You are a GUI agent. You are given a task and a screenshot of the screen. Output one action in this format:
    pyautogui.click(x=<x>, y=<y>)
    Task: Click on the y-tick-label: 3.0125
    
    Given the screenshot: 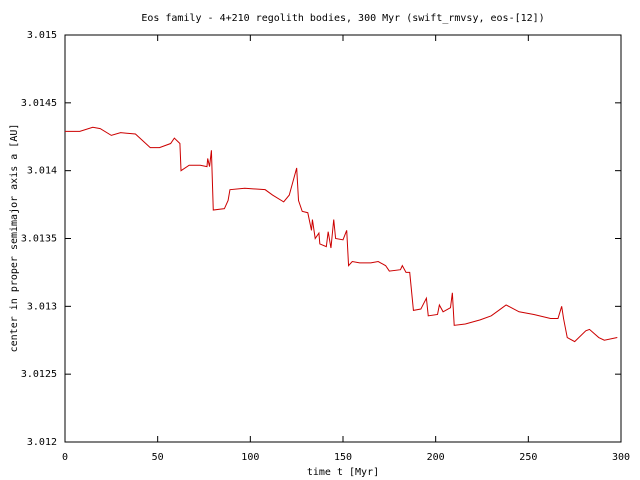 What is the action you would take?
    pyautogui.click(x=39, y=374)
    